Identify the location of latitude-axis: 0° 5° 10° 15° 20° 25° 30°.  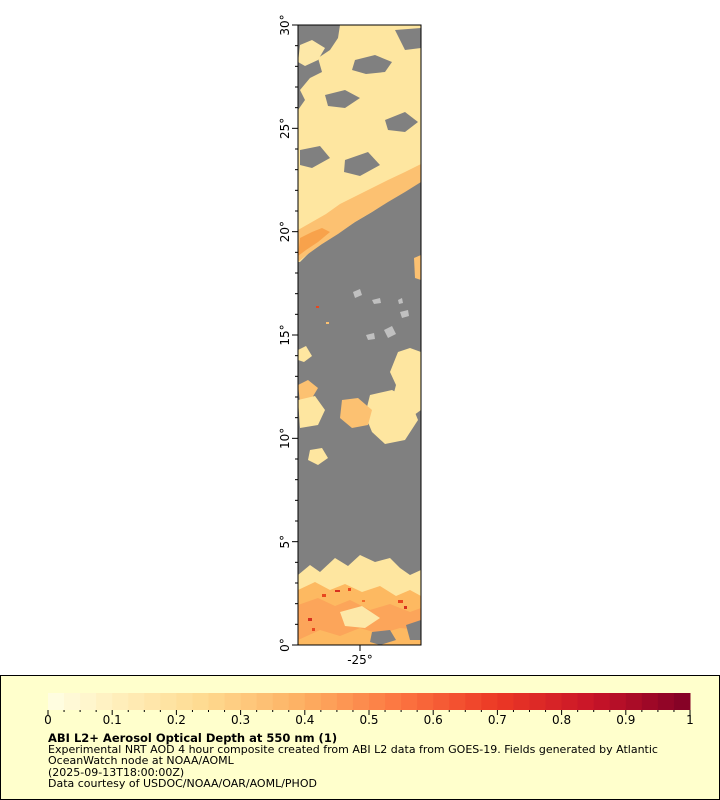
(288, 333).